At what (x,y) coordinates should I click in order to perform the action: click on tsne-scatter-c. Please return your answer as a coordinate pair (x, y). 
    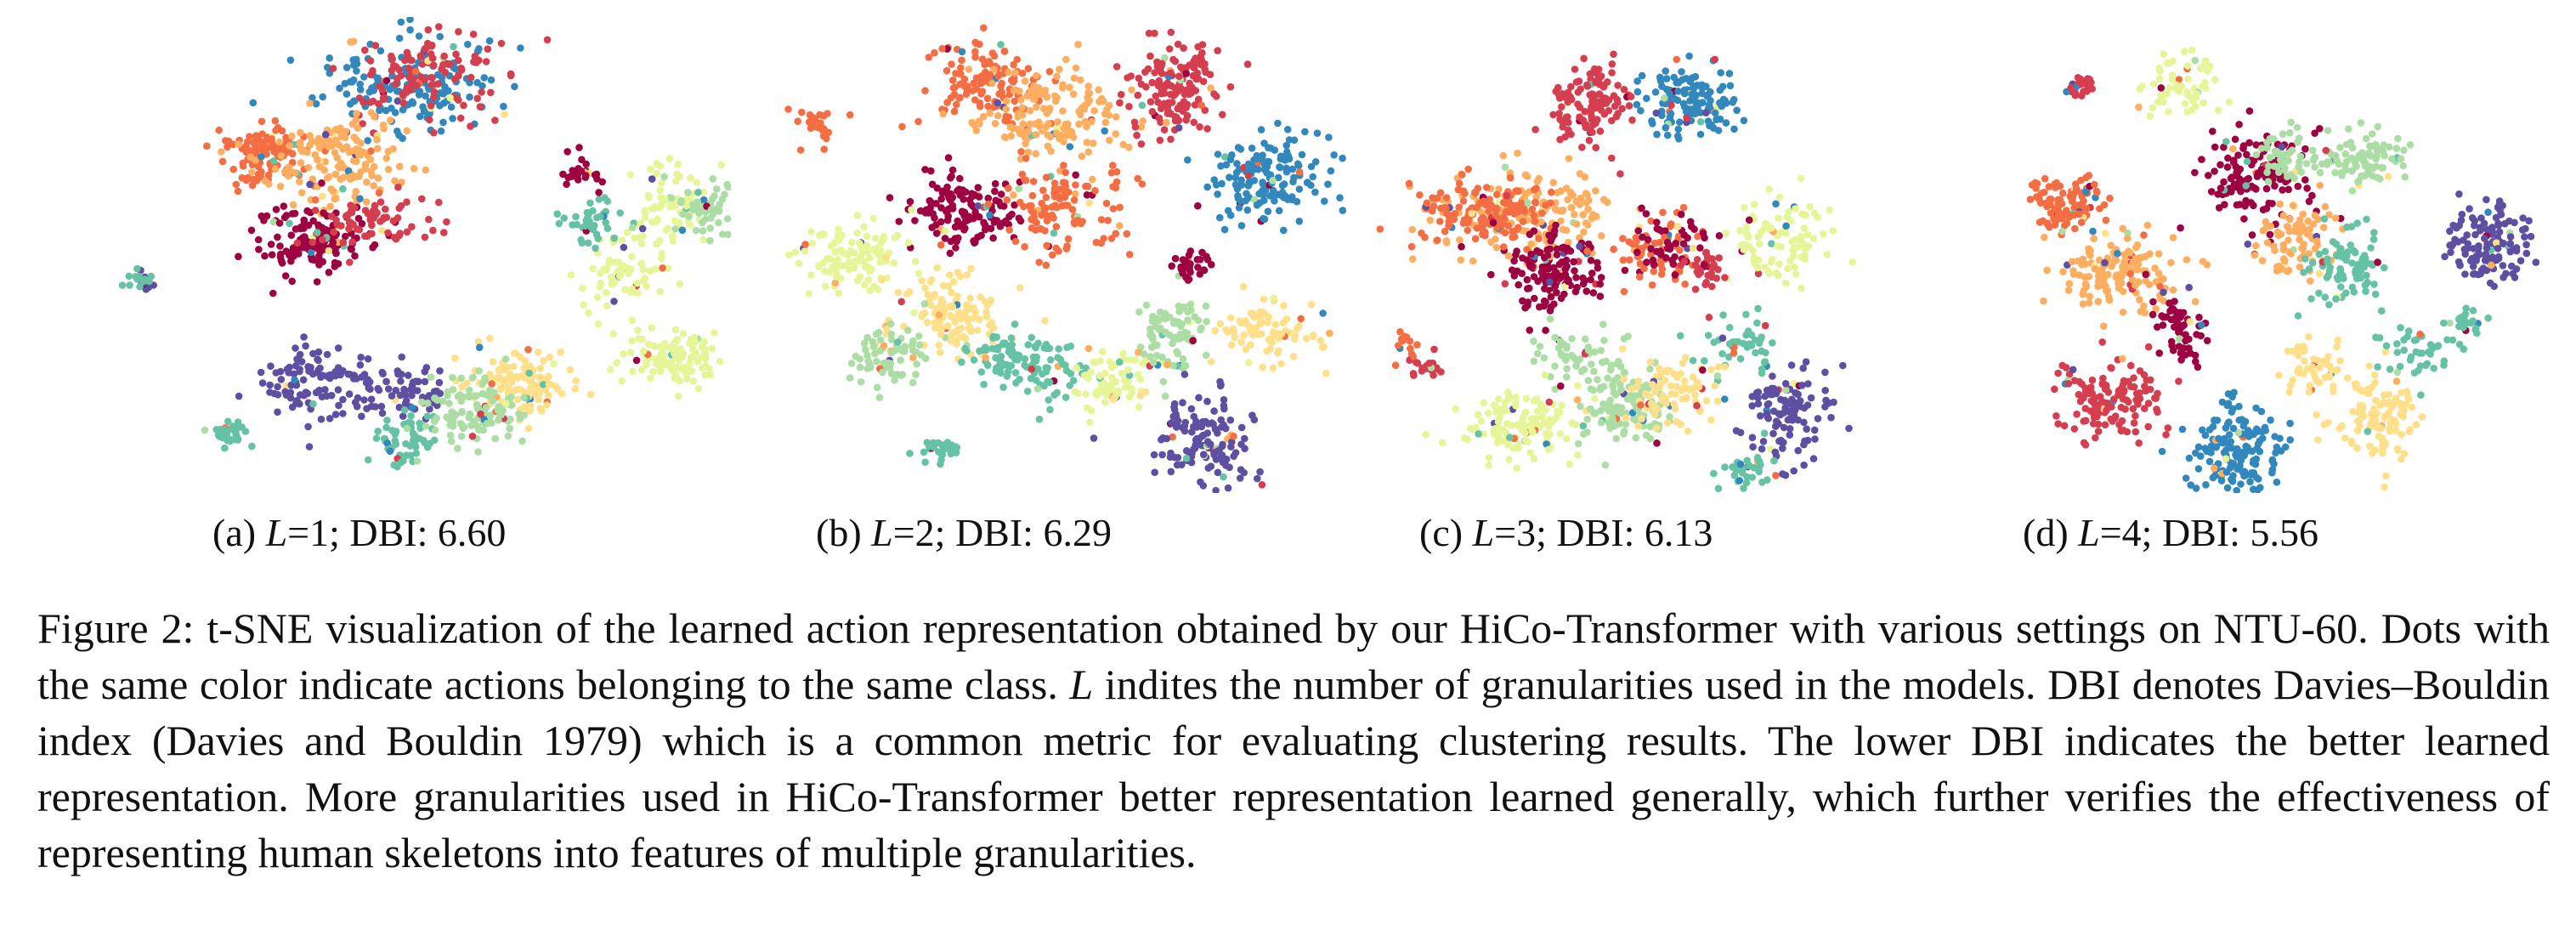
    Looking at the image, I should click on (1616, 271).